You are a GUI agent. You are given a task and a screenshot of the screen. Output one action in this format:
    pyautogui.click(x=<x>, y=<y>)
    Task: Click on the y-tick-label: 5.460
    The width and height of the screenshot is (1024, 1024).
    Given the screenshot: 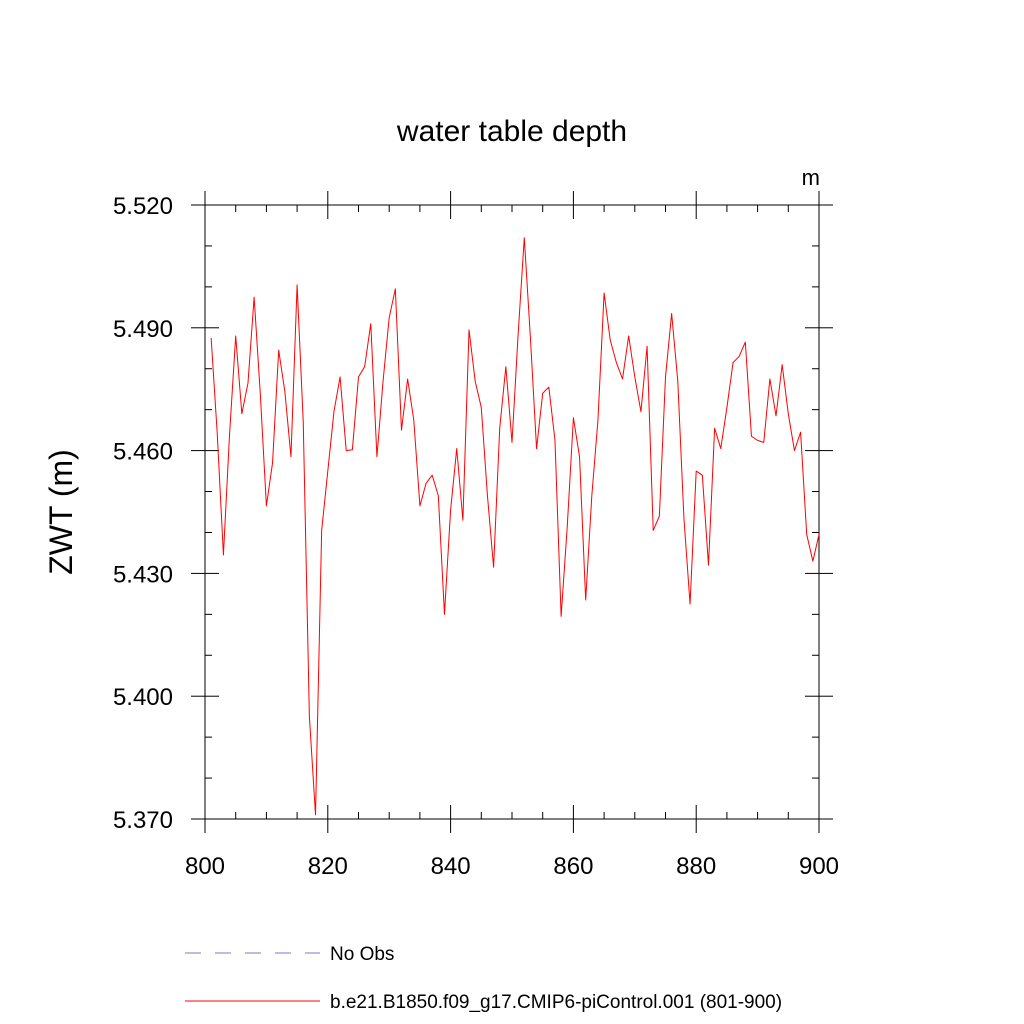 What is the action you would take?
    pyautogui.click(x=143, y=452)
    